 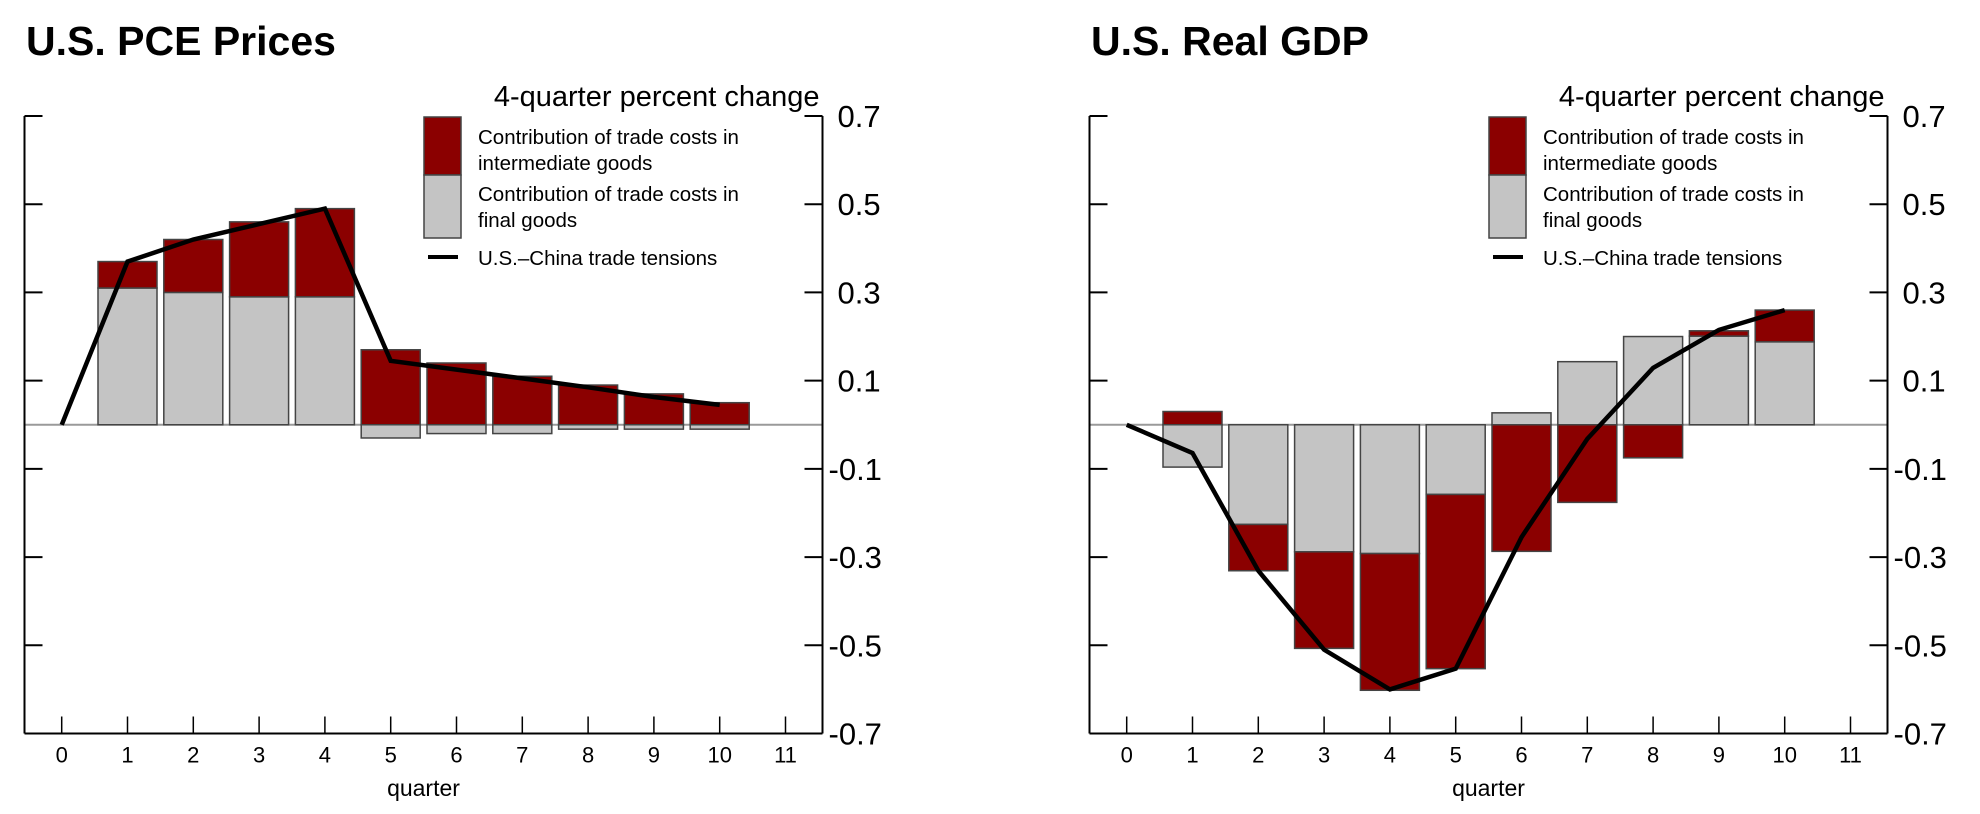 I want to click on bar-intermediate-q5, so click(x=1455, y=581).